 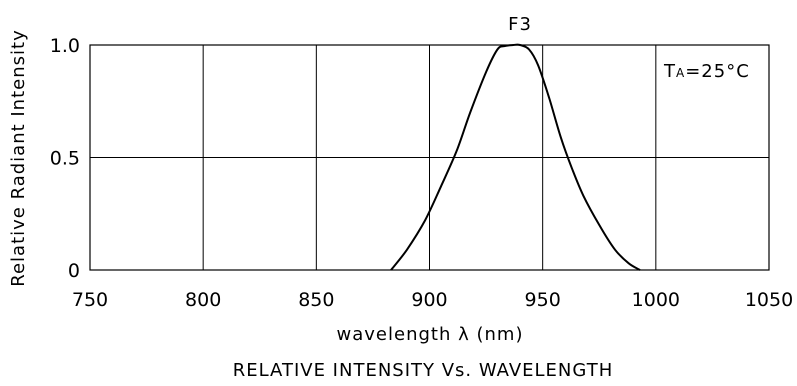 I want to click on x-tick-label: 900, so click(x=429, y=300).